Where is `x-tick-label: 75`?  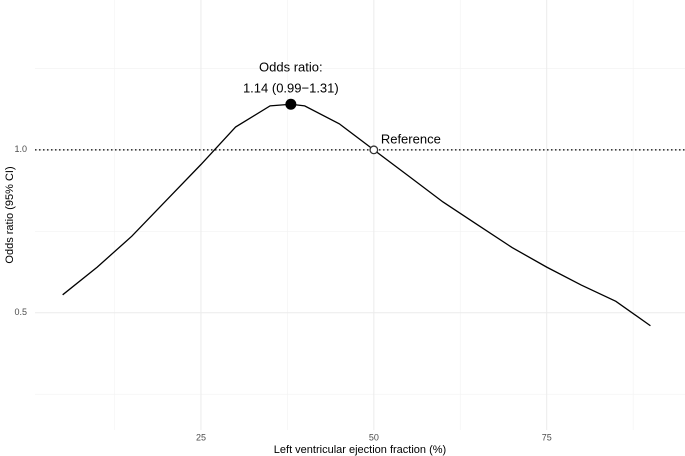 x-tick-label: 75 is located at coordinates (547, 437).